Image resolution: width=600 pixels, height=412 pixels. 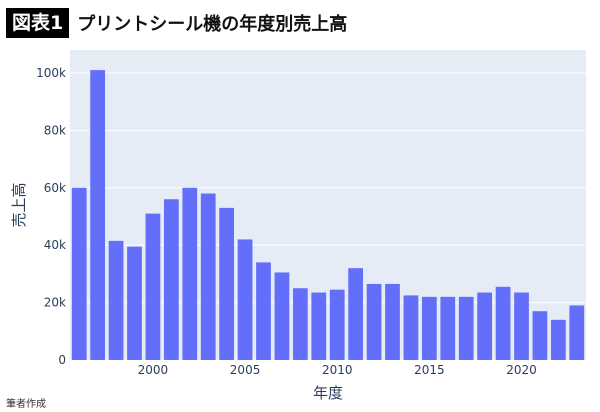 I want to click on x-tick-label: 2005, so click(x=245, y=370).